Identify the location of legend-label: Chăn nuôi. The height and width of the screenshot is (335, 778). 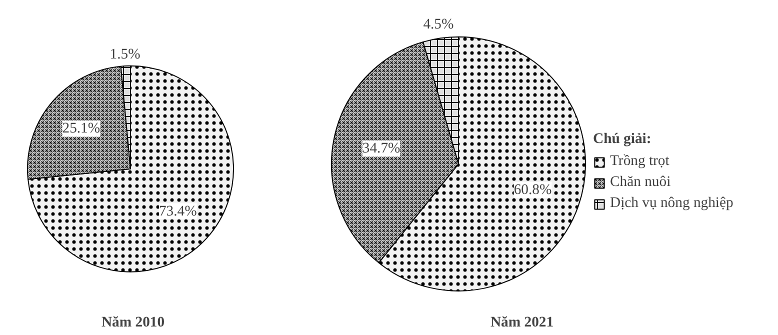
(640, 182).